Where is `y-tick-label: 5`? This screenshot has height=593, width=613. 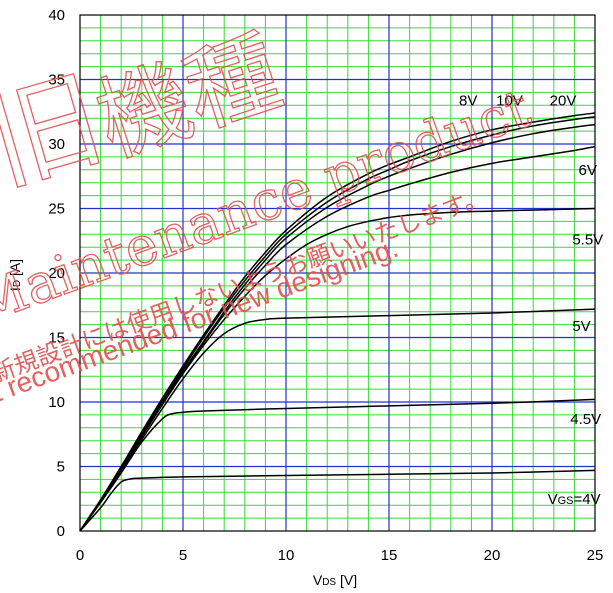
y-tick-label: 5 is located at coordinates (61, 467).